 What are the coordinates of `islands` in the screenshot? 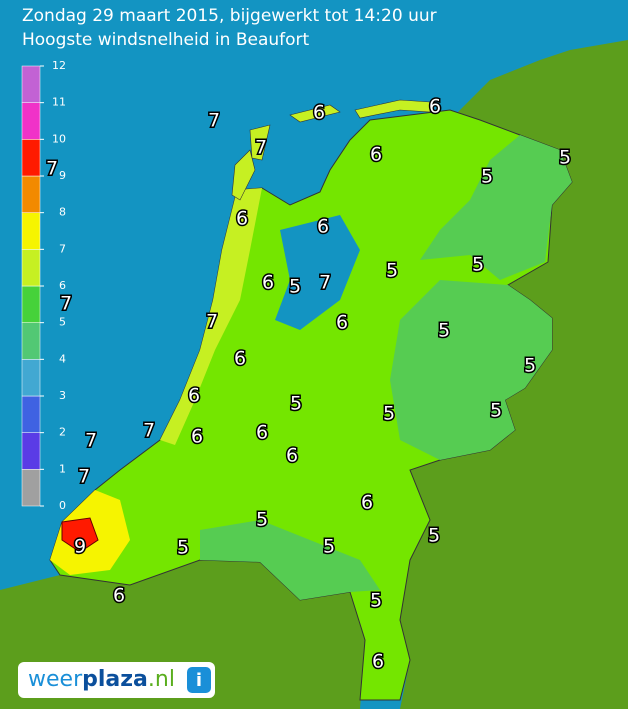 It's located at (331, 150).